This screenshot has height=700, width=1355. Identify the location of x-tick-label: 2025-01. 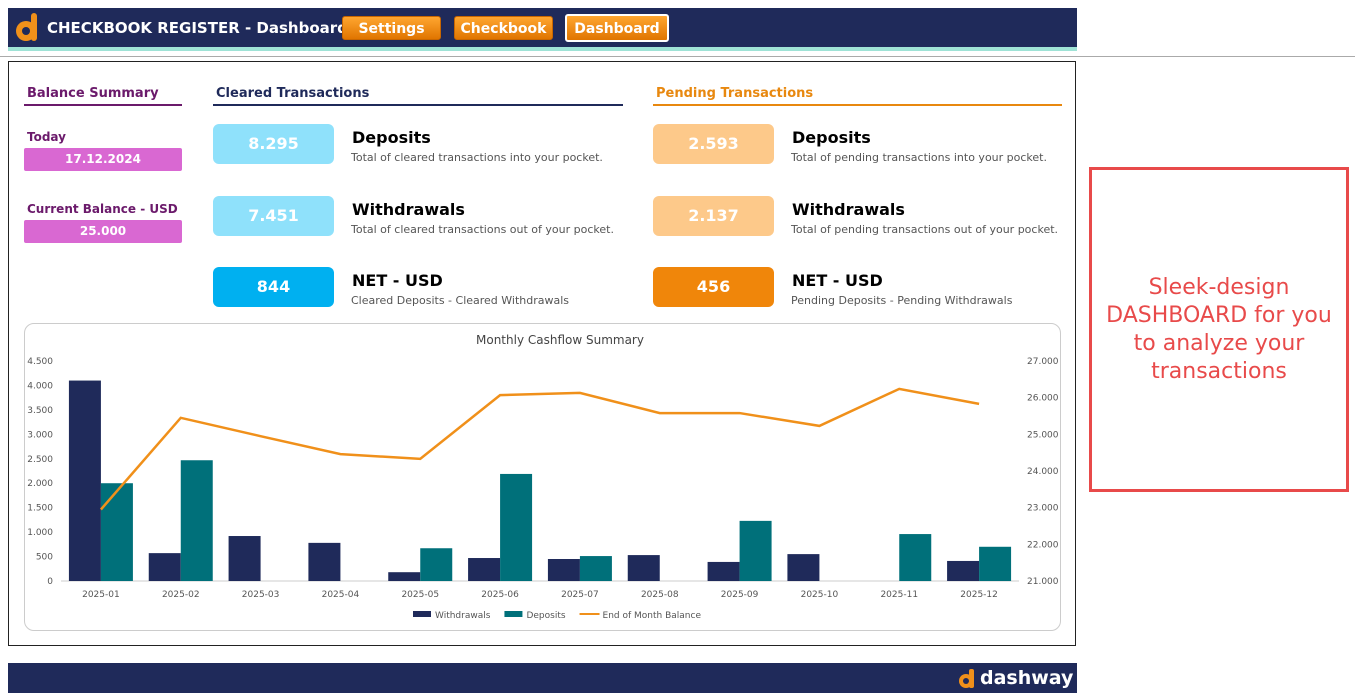
(101, 595).